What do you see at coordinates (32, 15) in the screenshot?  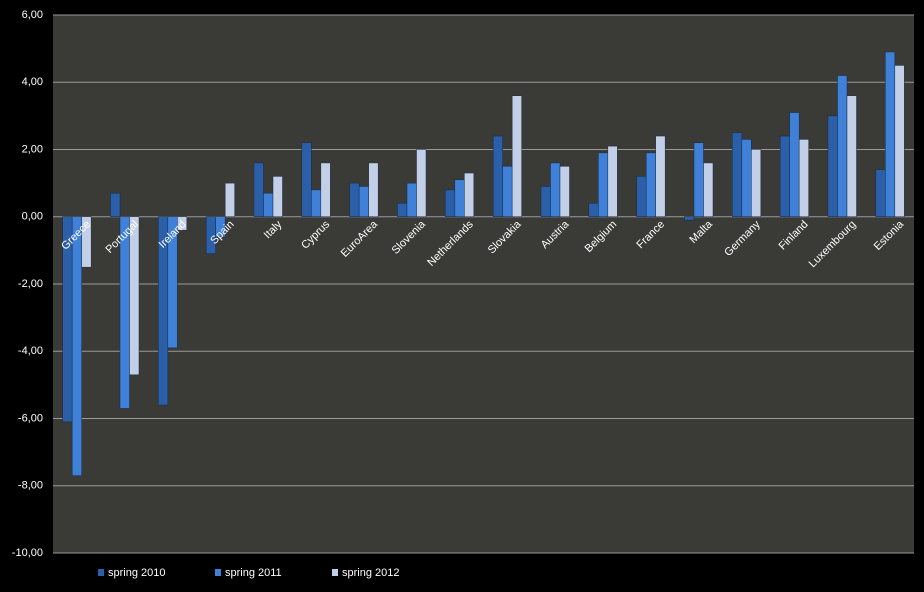 I see `y-tick-label: 6,00` at bounding box center [32, 15].